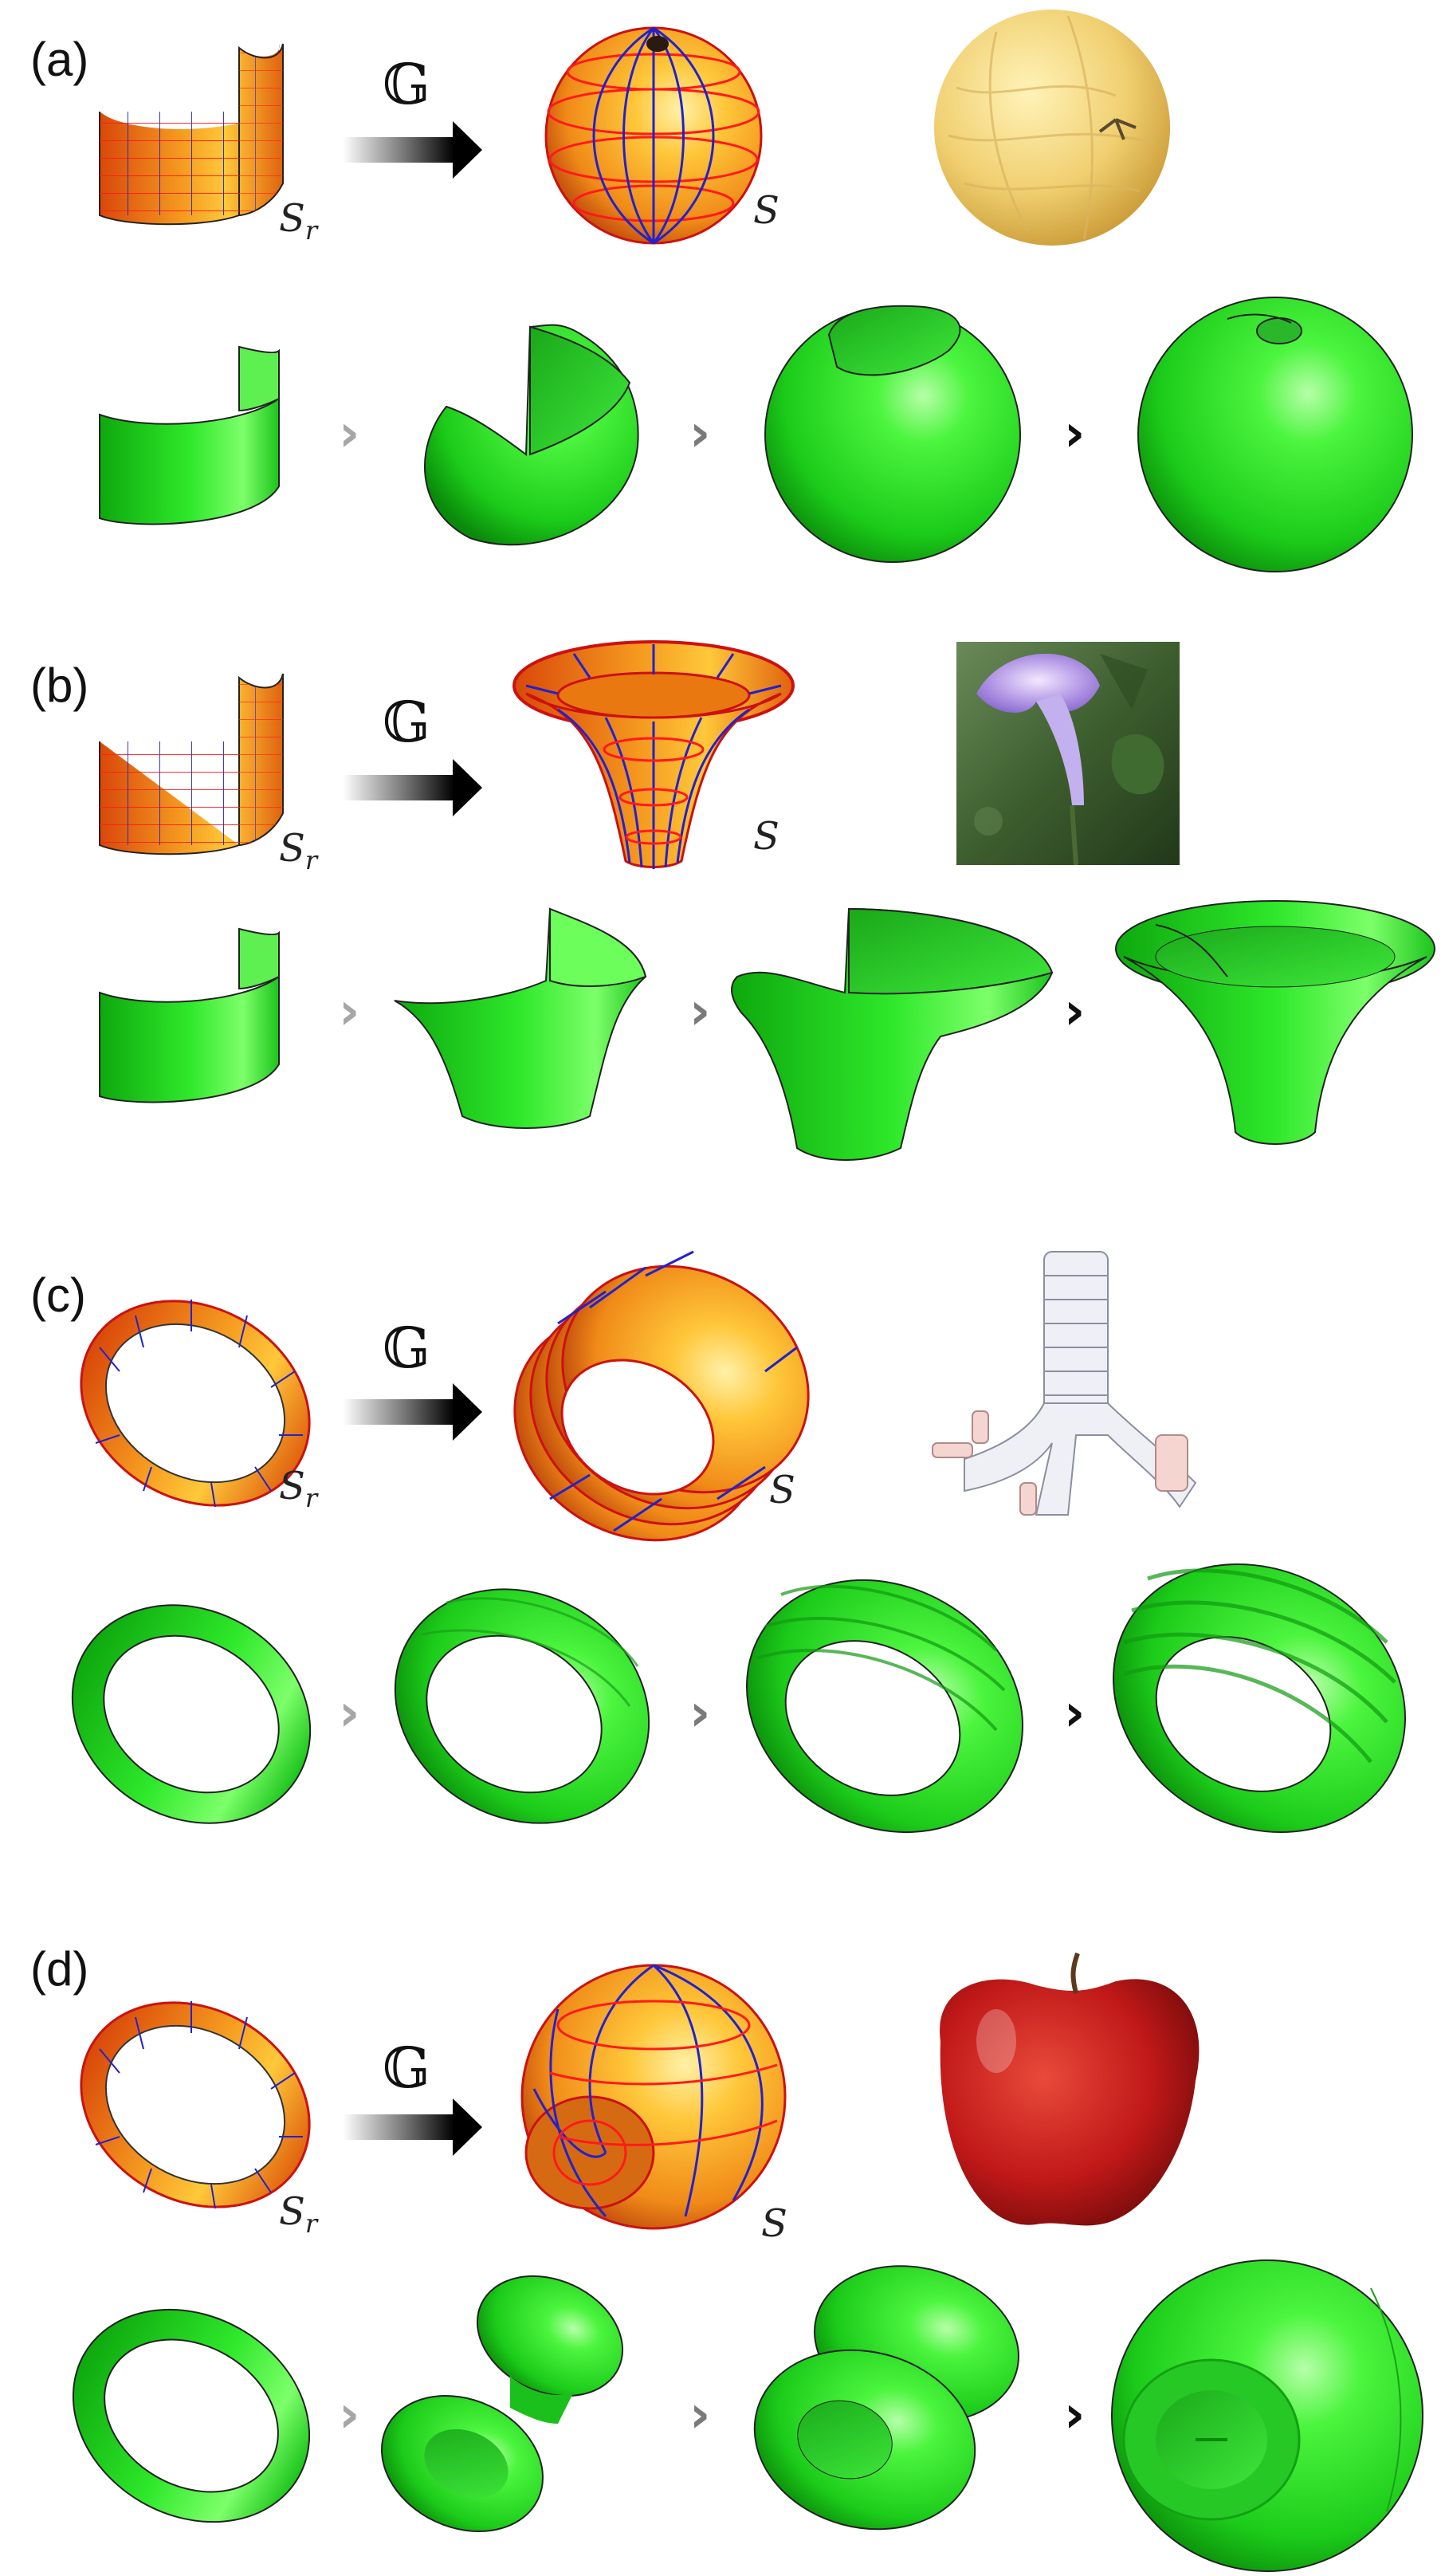  I want to click on evolution-row-d: › › ›, so click(747, 2416).